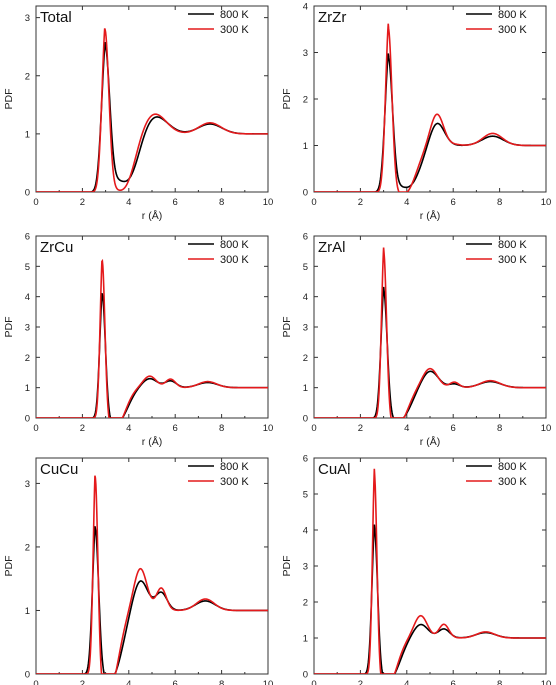  What do you see at coordinates (334, 469) in the screenshot?
I see `panel-label: CuAl` at bounding box center [334, 469].